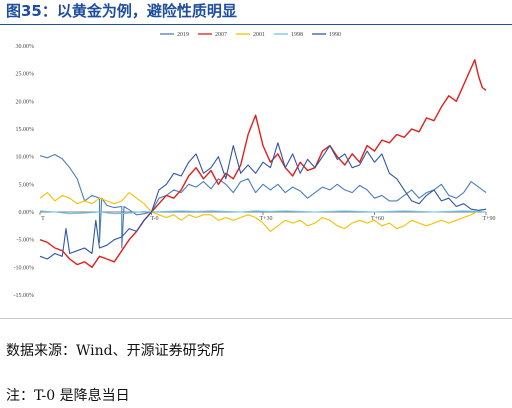  What do you see at coordinates (25, 102) in the screenshot?
I see `y-tick-label: 20.00%` at bounding box center [25, 102].